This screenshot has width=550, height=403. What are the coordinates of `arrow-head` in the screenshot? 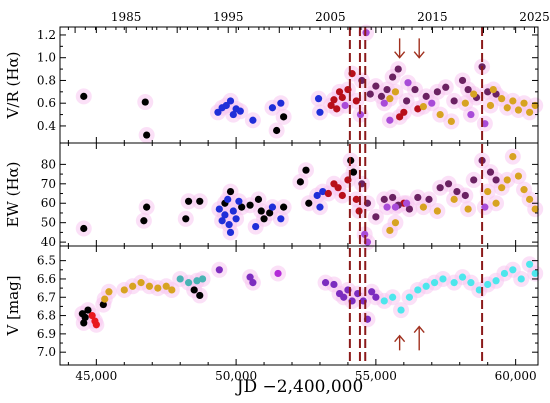 It's located at (400, 55).